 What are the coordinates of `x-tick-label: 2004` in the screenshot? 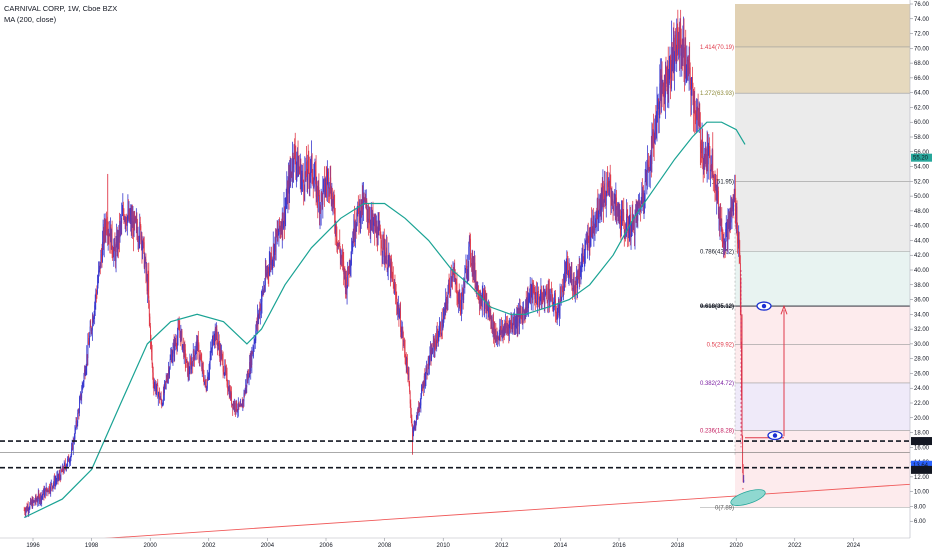 It's located at (268, 546).